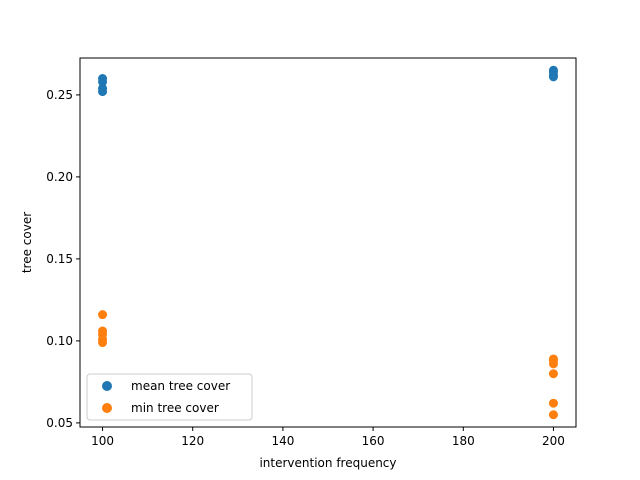  What do you see at coordinates (107, 386) in the screenshot?
I see `legend-marker-mean-tree-cover` at bounding box center [107, 386].